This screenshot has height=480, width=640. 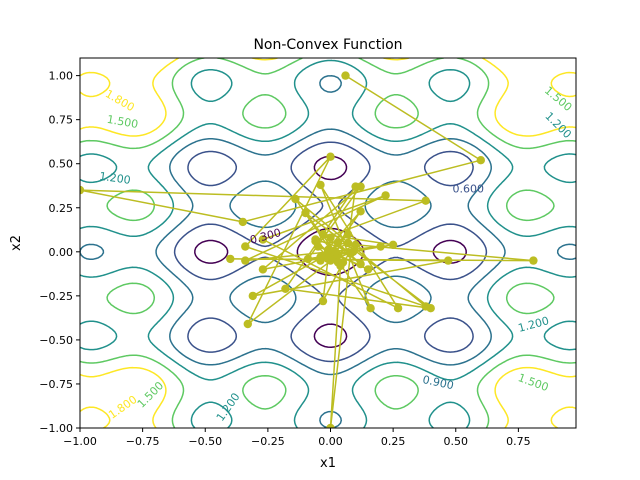 I want to click on x-tick-label: −1.00, so click(x=80, y=441).